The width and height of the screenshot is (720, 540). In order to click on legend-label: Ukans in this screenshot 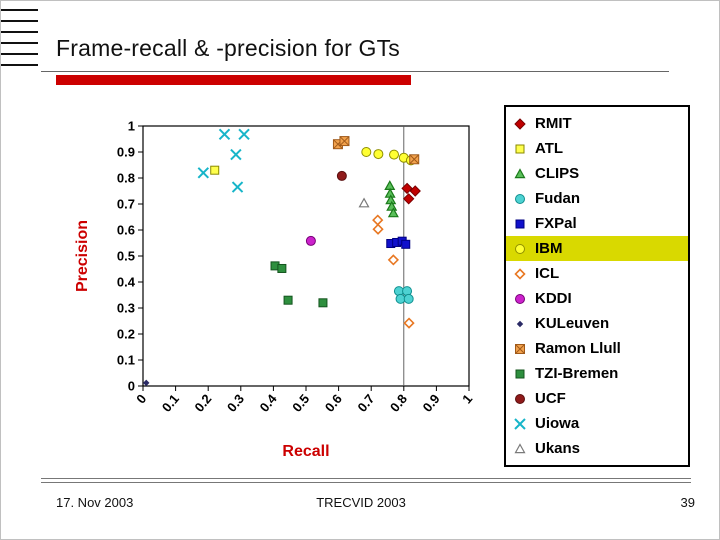, I will do `click(558, 448)`.